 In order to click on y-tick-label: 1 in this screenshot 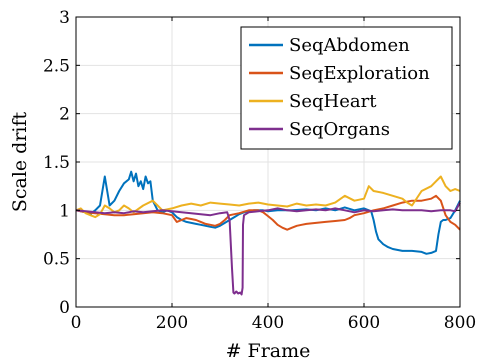, I will do `click(64, 211)`.